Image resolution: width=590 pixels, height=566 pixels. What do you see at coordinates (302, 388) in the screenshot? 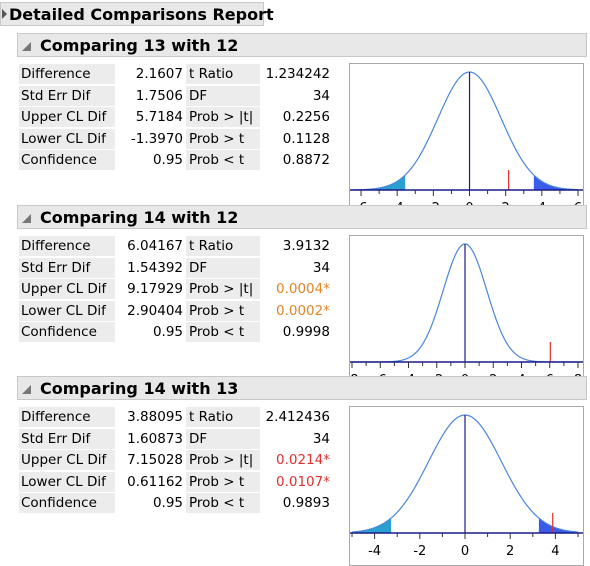
I see `comparison-header: Comparing 14 with 13` at bounding box center [302, 388].